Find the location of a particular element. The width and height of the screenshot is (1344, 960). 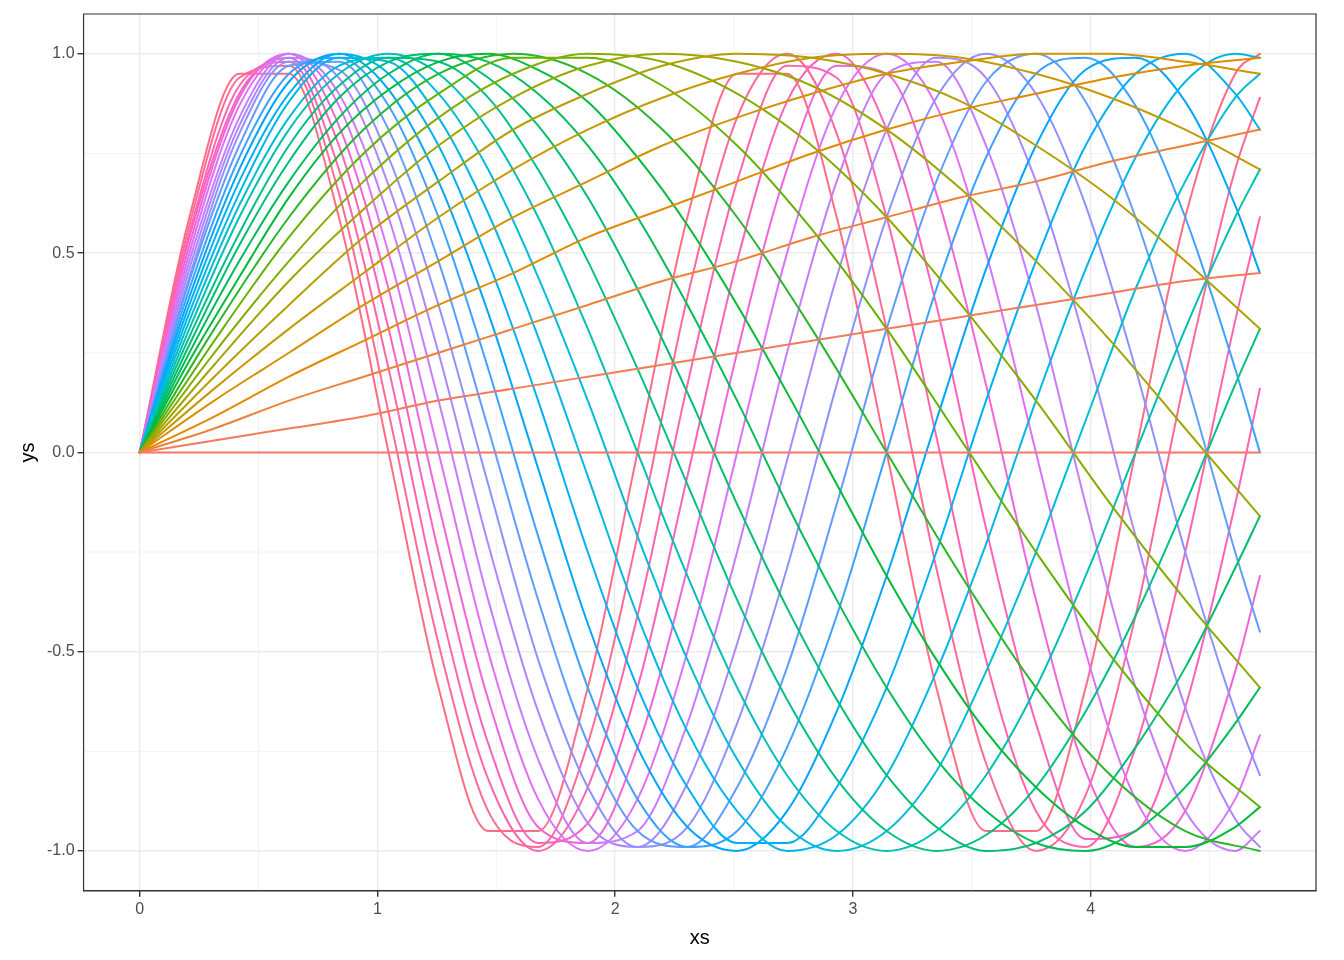

y-tick-label: -1.0 is located at coordinates (60, 850).